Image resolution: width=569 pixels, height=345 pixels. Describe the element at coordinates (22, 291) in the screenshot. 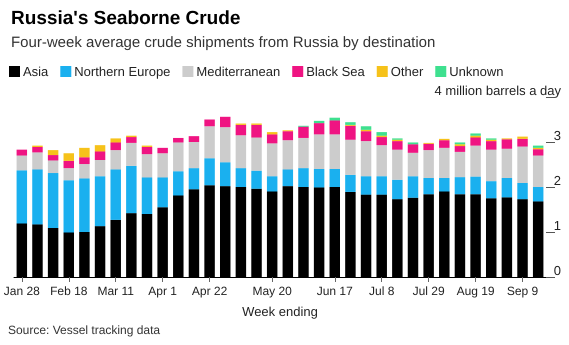

I see `x-tick-label: Jan 28` at that location.